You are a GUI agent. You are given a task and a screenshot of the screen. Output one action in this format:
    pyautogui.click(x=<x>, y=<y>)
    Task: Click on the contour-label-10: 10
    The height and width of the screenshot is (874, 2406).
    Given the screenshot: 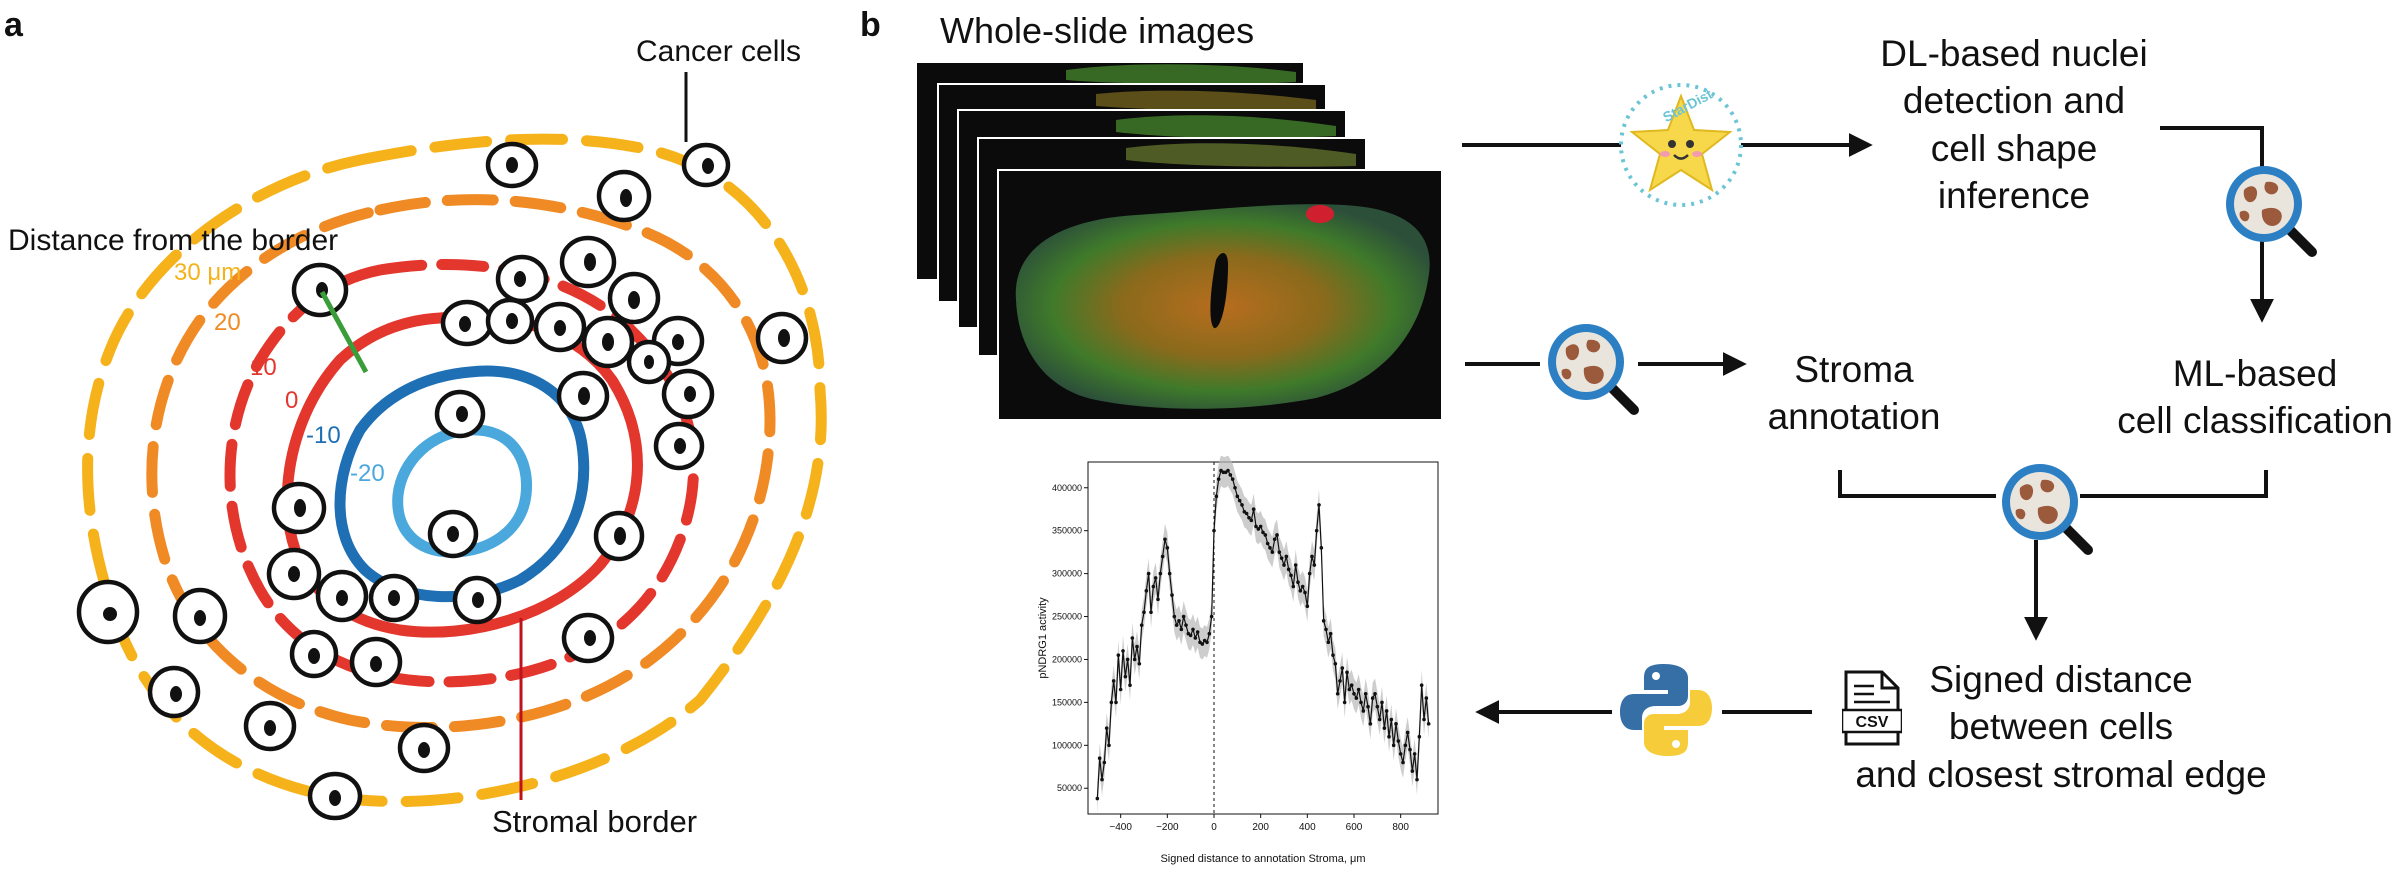 What is the action you would take?
    pyautogui.click(x=263, y=367)
    